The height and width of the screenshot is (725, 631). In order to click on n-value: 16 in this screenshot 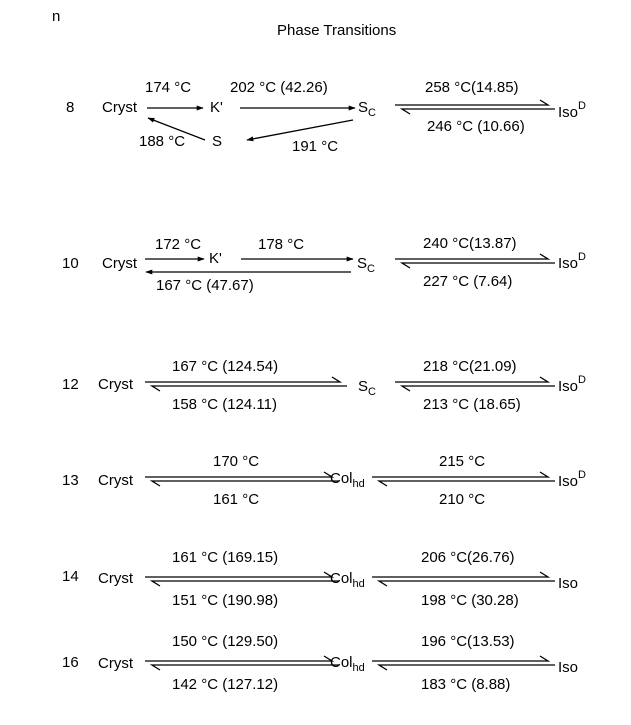, I will do `click(70, 662)`.